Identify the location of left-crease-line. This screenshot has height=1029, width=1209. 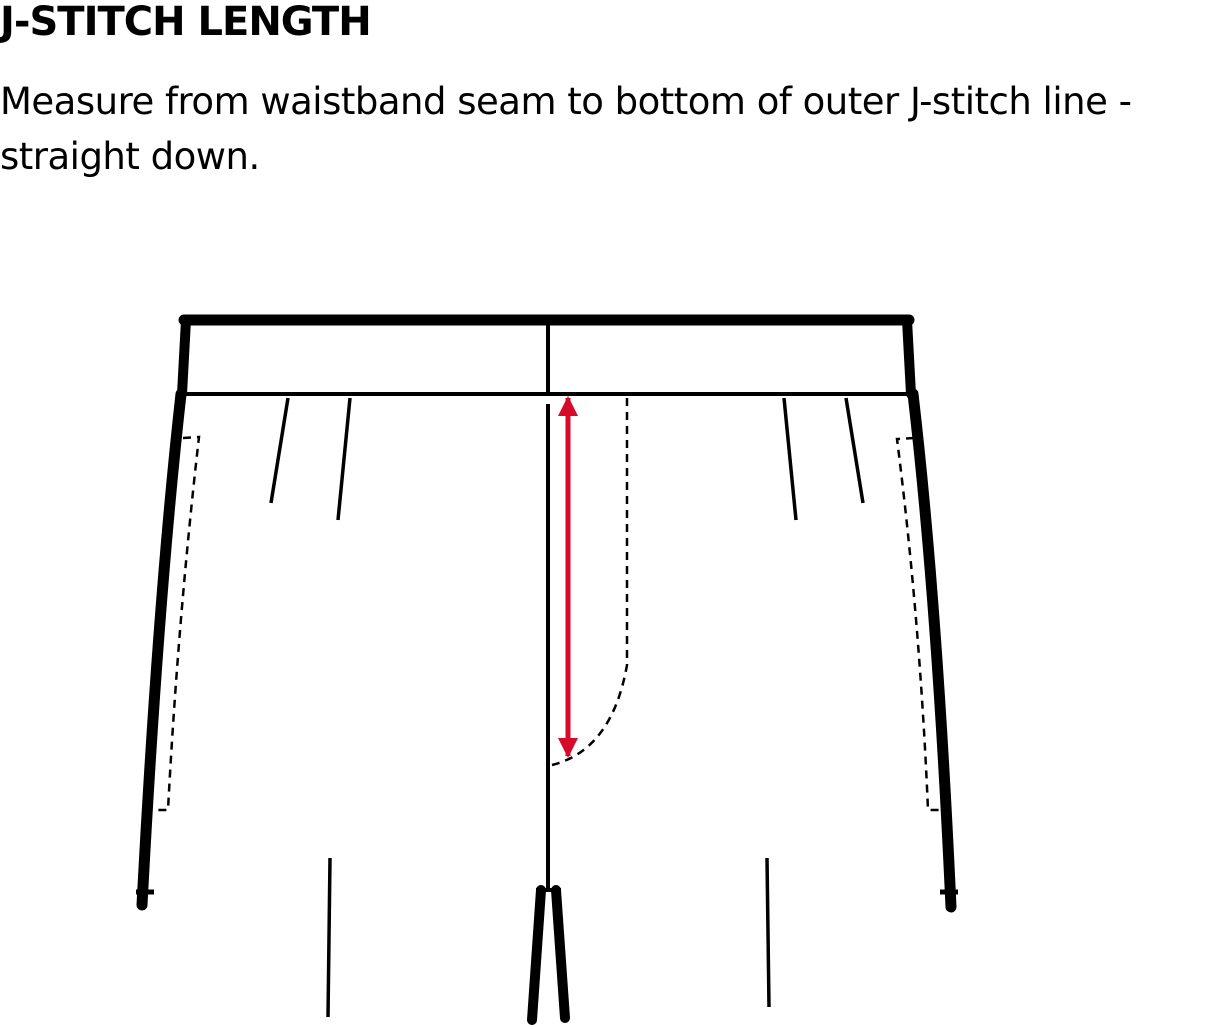
(329, 937).